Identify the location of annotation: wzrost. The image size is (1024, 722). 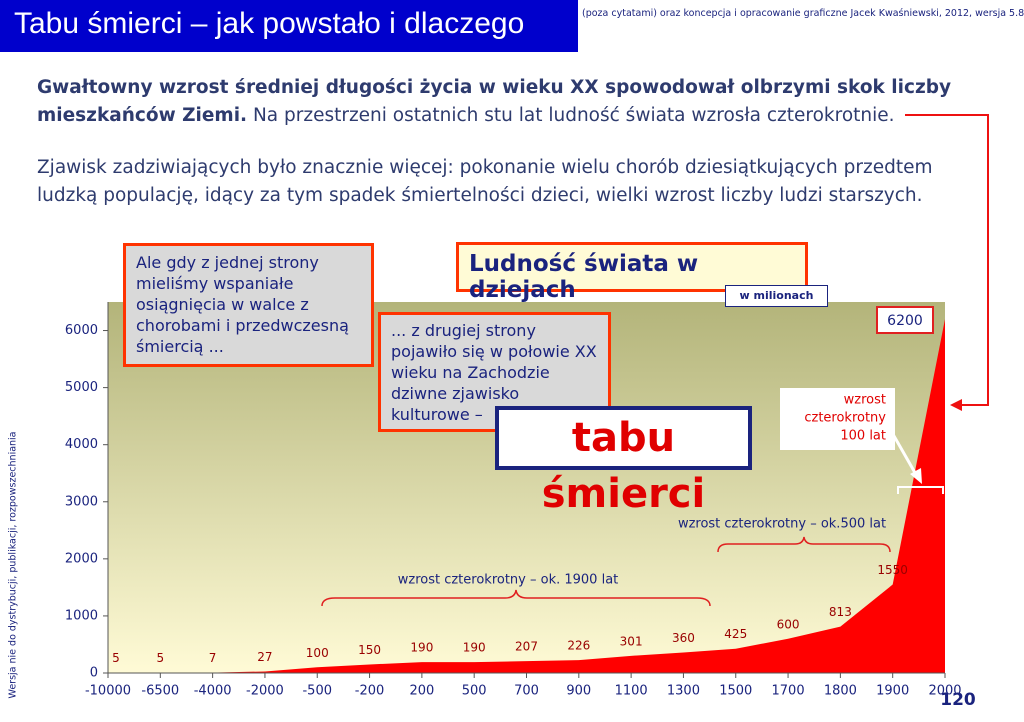
(865, 400).